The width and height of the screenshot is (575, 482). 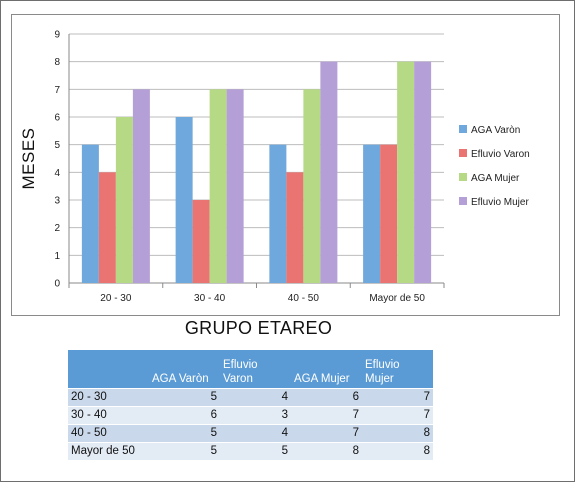 I want to click on table-header-cell: Efluvio Mujer, so click(x=397, y=369).